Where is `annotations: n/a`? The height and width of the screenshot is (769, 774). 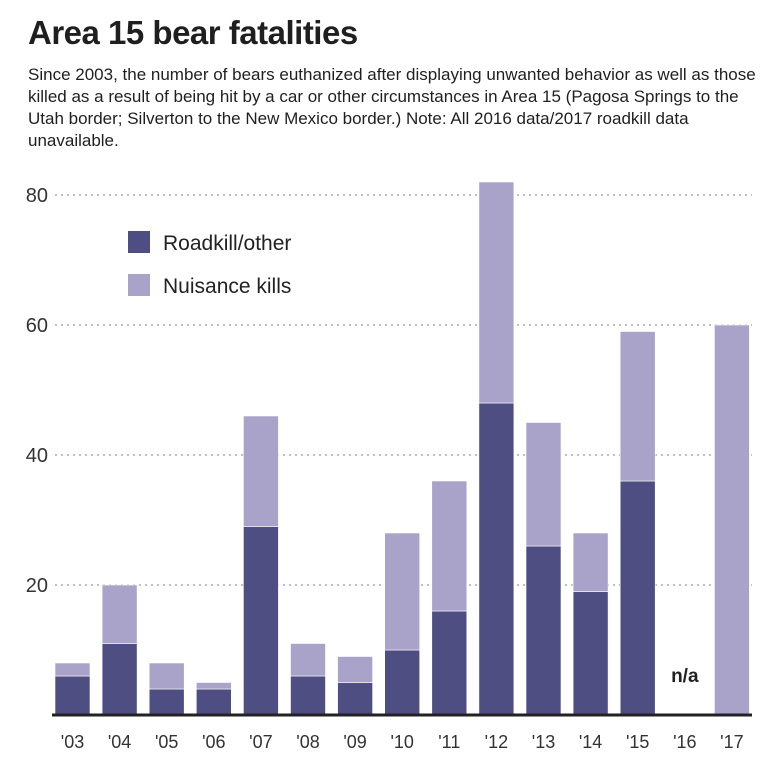
annotations: n/a is located at coordinates (685, 676).